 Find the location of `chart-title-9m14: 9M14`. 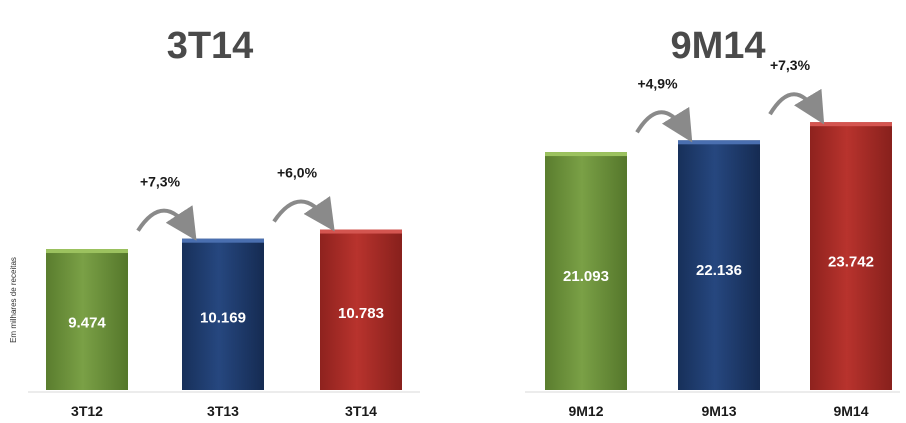

chart-title-9m14: 9M14 is located at coordinates (717, 46).